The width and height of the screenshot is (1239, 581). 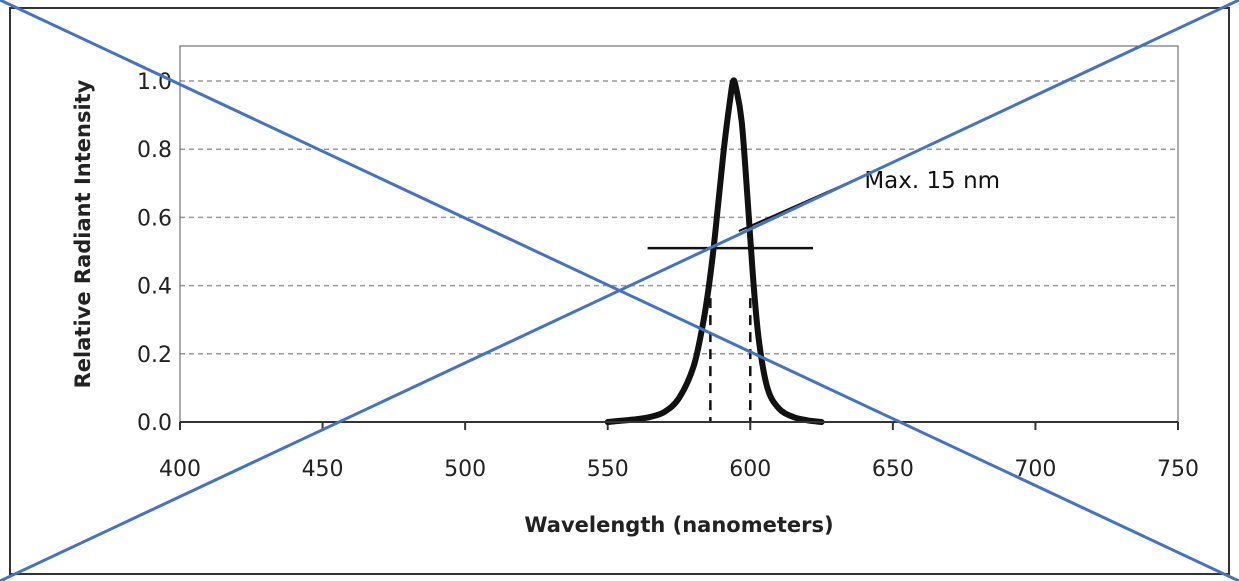 What do you see at coordinates (154, 82) in the screenshot?
I see `y-tick-label: 1.0` at bounding box center [154, 82].